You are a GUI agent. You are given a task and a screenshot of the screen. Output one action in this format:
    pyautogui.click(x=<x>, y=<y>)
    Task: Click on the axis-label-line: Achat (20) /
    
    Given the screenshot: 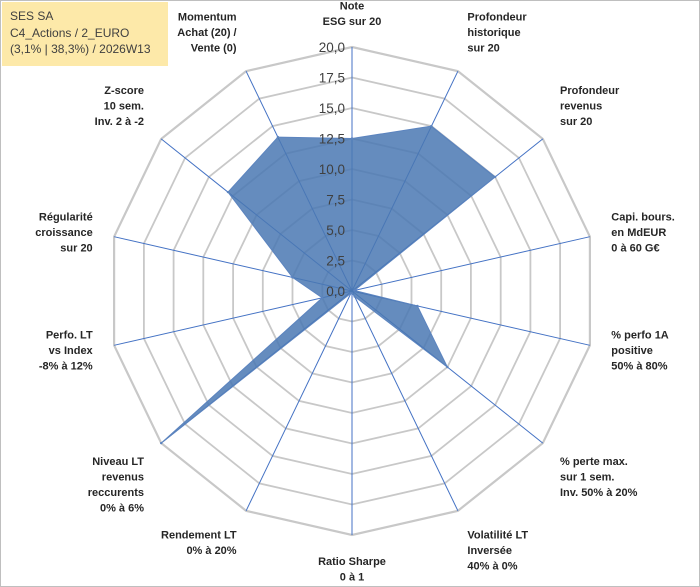 What is the action you would take?
    pyautogui.click(x=206, y=33)
    